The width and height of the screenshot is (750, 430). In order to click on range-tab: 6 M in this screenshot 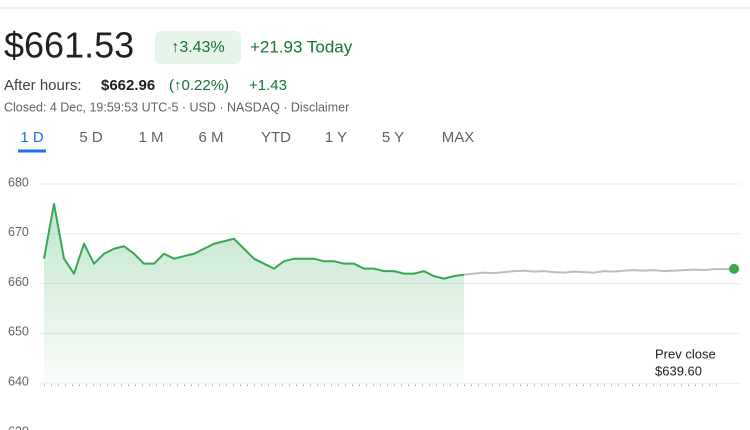, I will do `click(210, 137)`.